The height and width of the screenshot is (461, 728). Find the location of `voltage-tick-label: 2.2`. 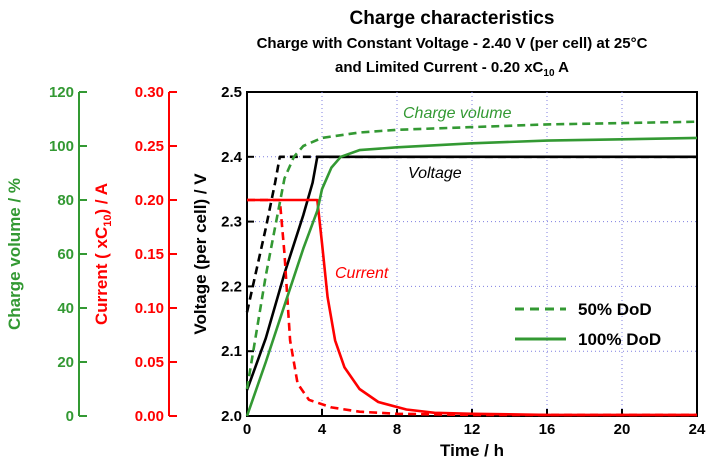

voltage-tick-label: 2.2 is located at coordinates (231, 286).